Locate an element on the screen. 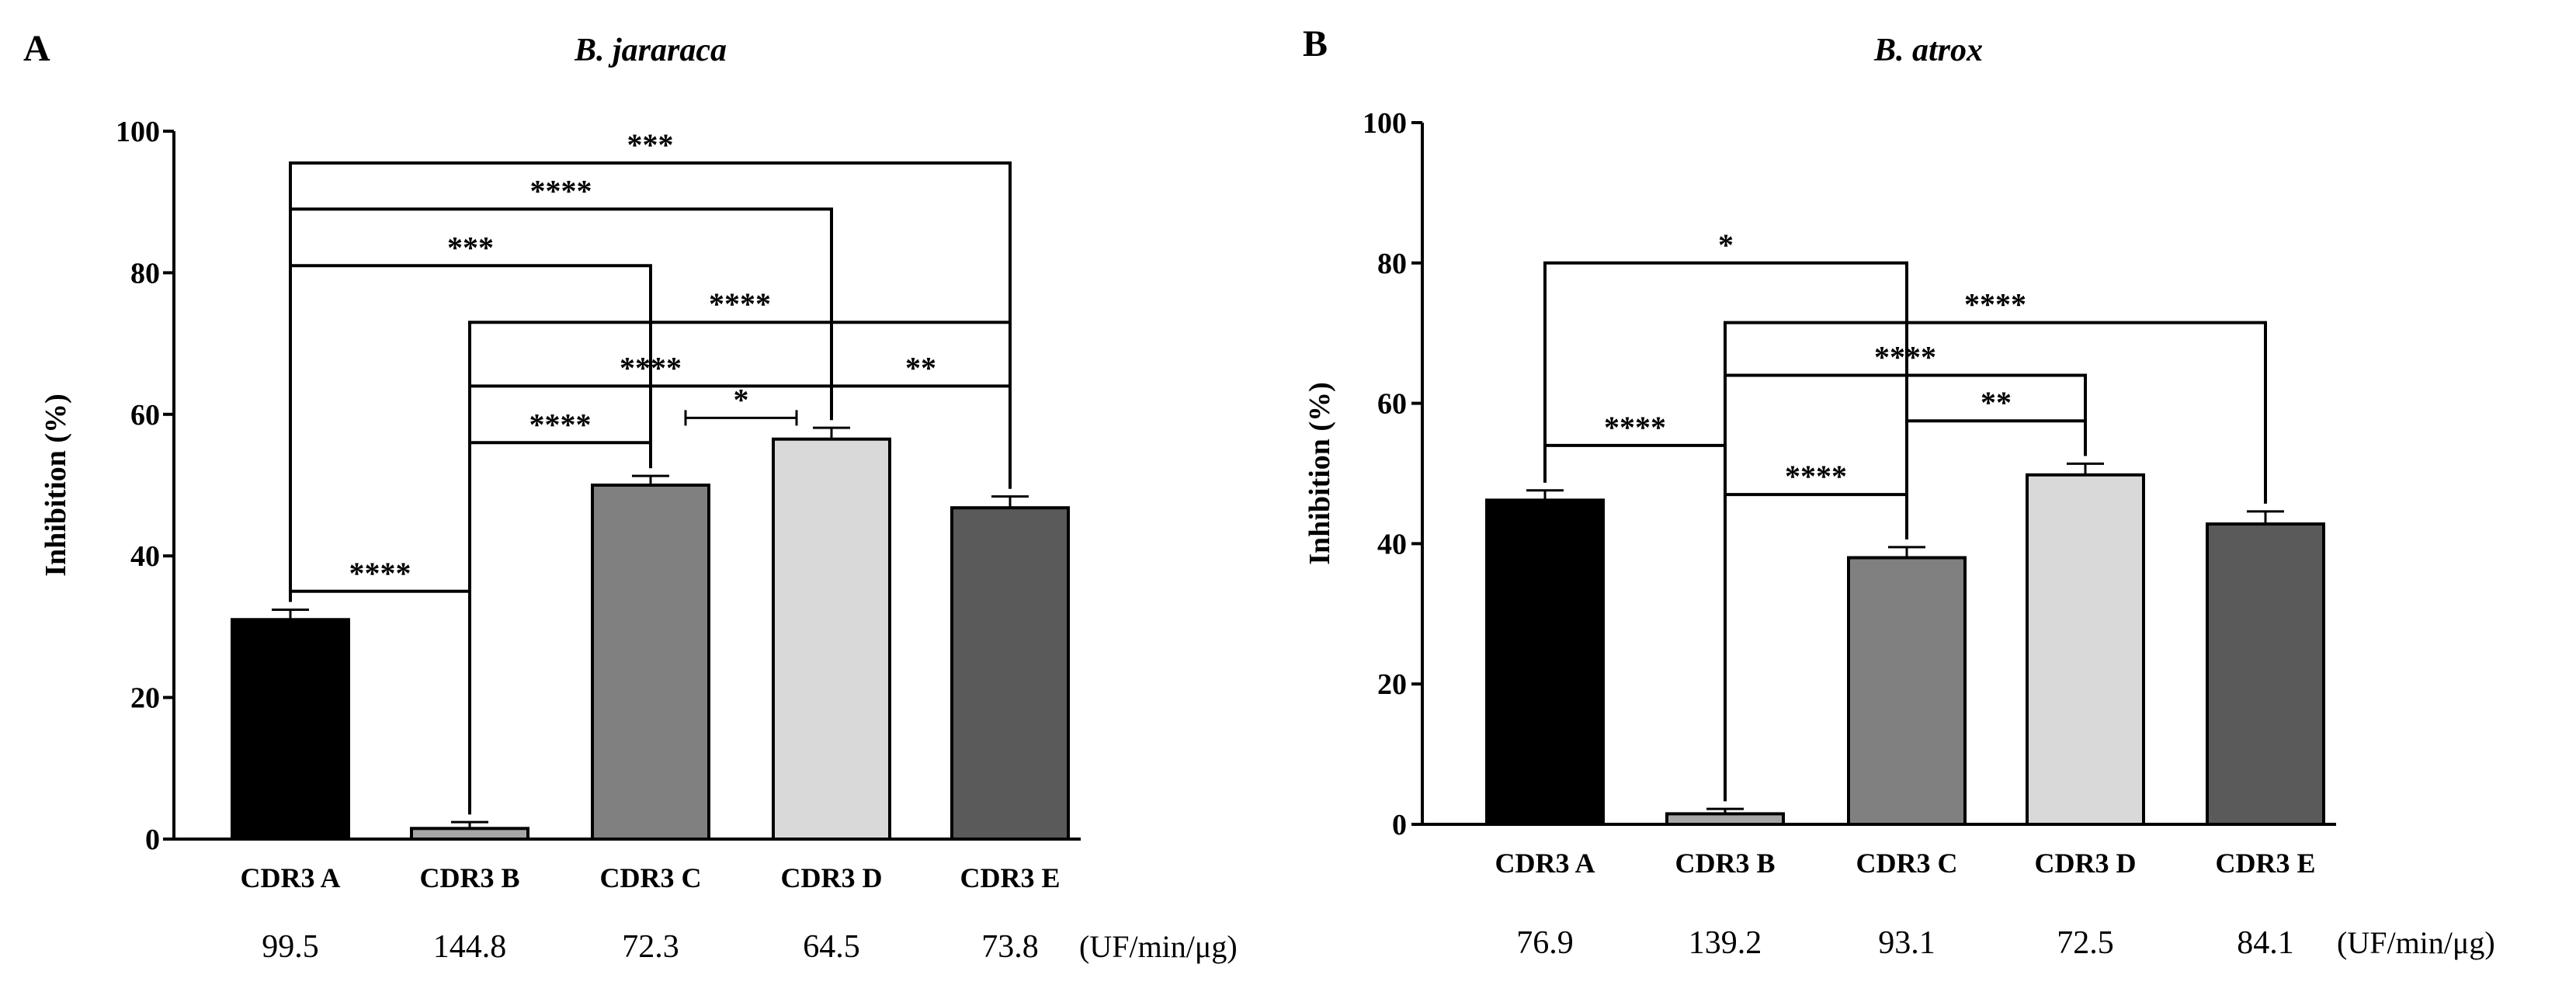 The height and width of the screenshot is (985, 2576). significance-bracket: *** is located at coordinates (650, 364).